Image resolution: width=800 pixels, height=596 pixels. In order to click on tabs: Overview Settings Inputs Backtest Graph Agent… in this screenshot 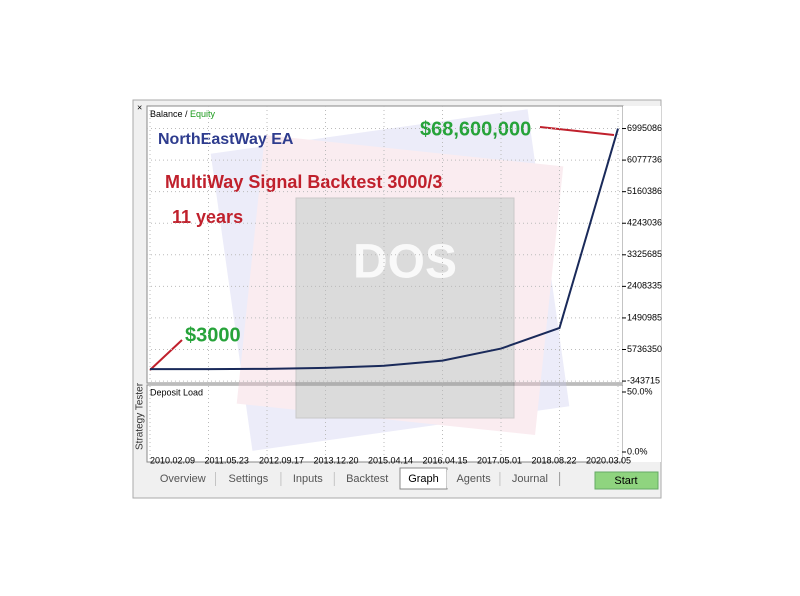, I will do `click(355, 478)`.